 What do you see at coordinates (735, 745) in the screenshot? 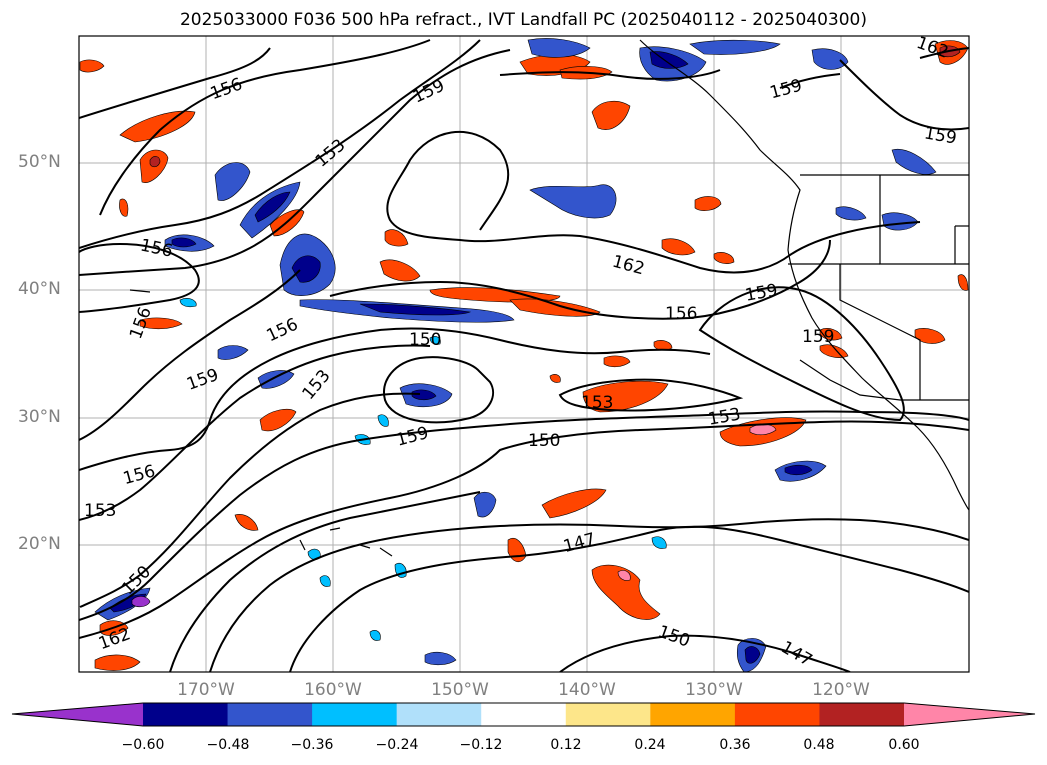
I see `colorbar-tick: 0.36` at bounding box center [735, 745].